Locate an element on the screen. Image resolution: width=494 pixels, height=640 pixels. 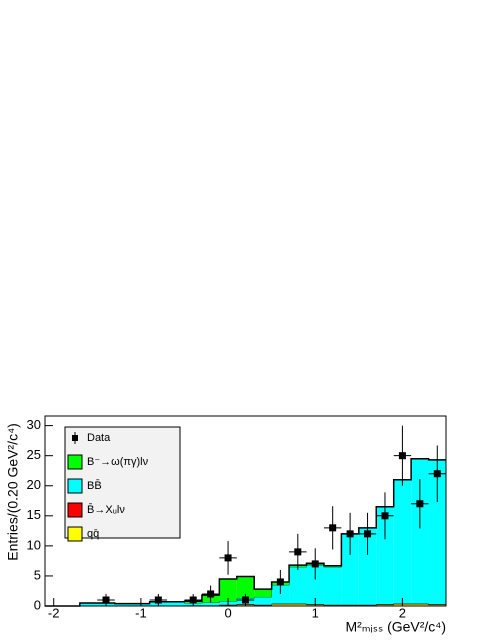
y-axis-label: Entries/(0.20 GeV²/c⁴) is located at coordinates (13, 492).